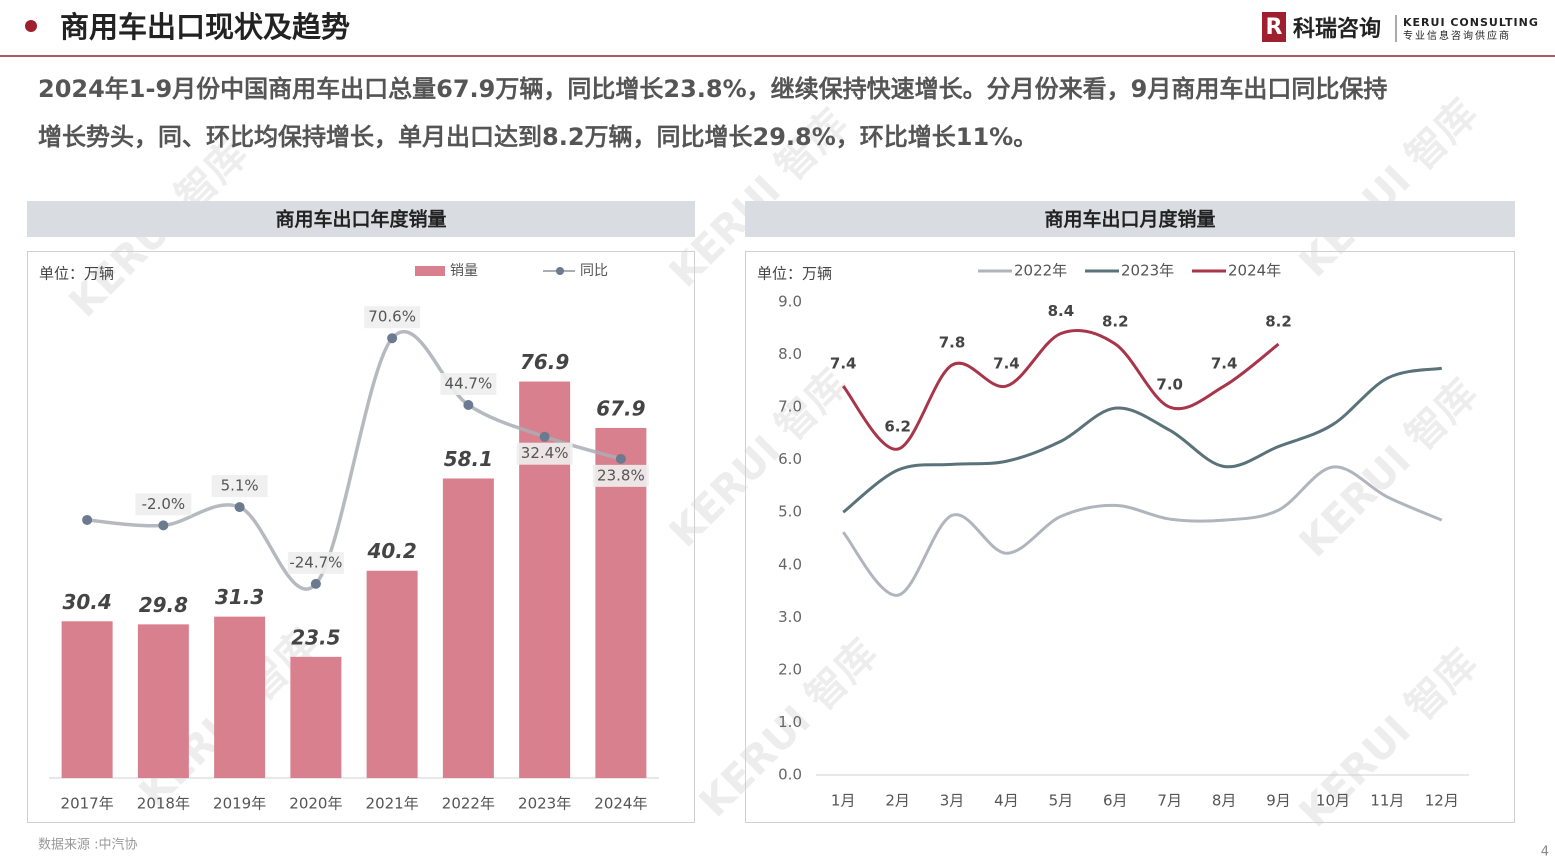 Image resolution: width=1555 pixels, height=861 pixels. I want to click on panel-header, so click(361, 219).